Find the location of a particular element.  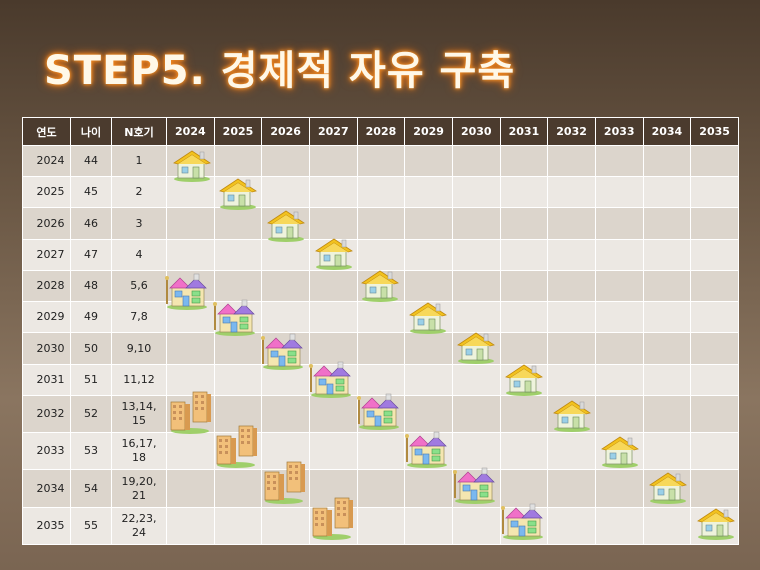

header-2028: 2028 is located at coordinates (381, 131).